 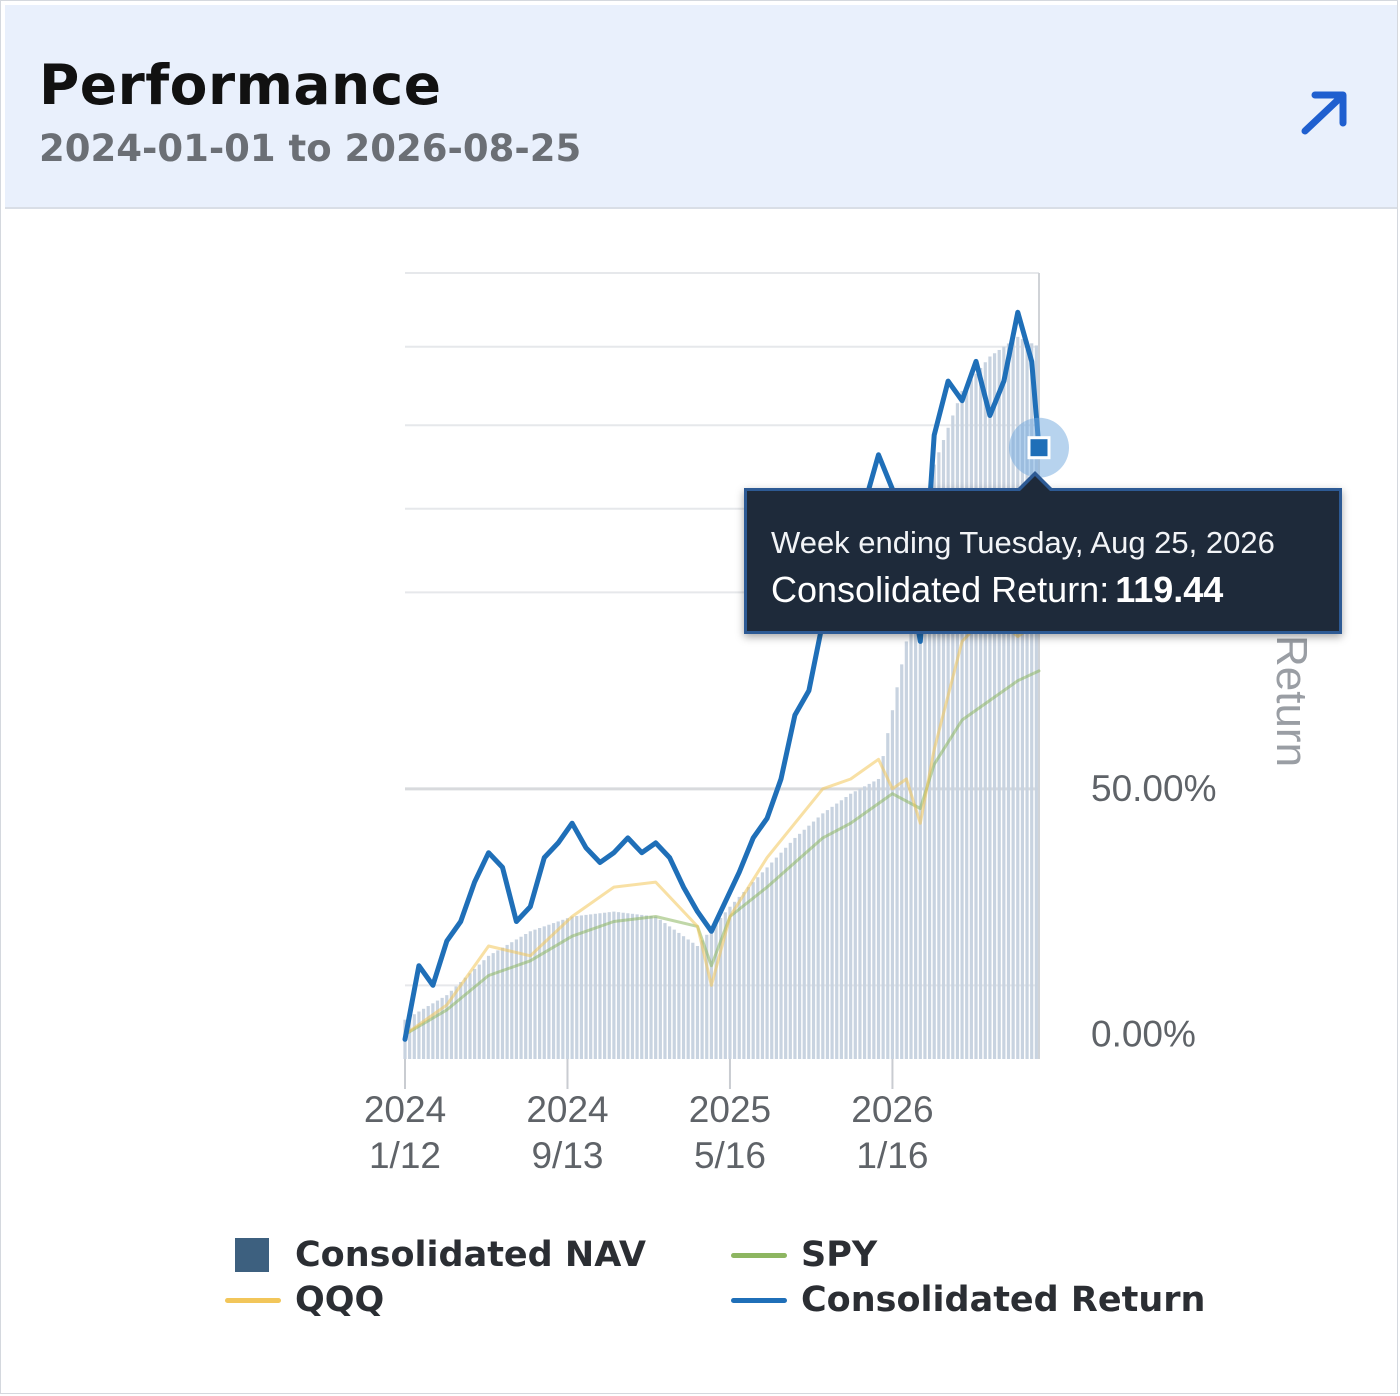 What do you see at coordinates (1169, 589) in the screenshot?
I see `tooltip-return-value: 119.44` at bounding box center [1169, 589].